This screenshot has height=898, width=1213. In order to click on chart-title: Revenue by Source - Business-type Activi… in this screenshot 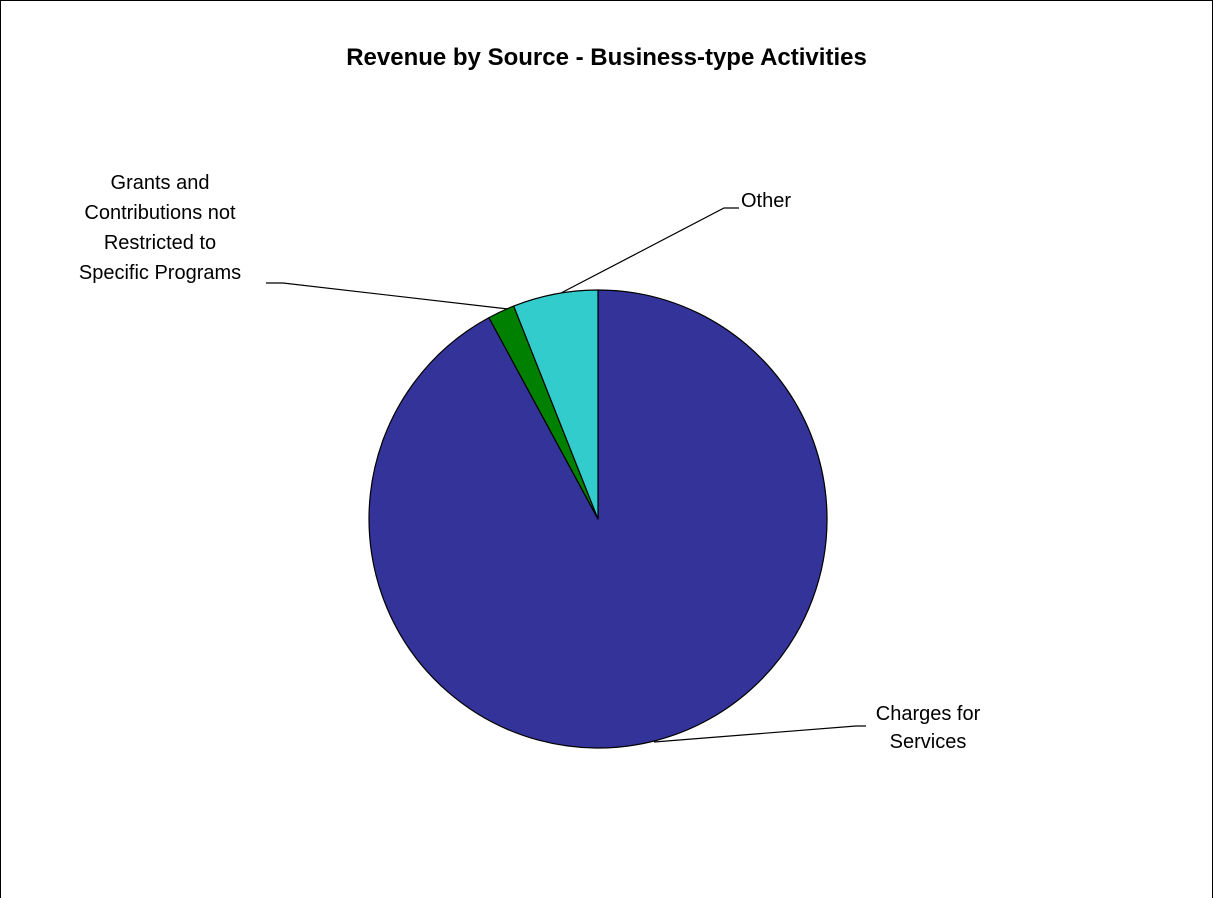, I will do `click(606, 57)`.